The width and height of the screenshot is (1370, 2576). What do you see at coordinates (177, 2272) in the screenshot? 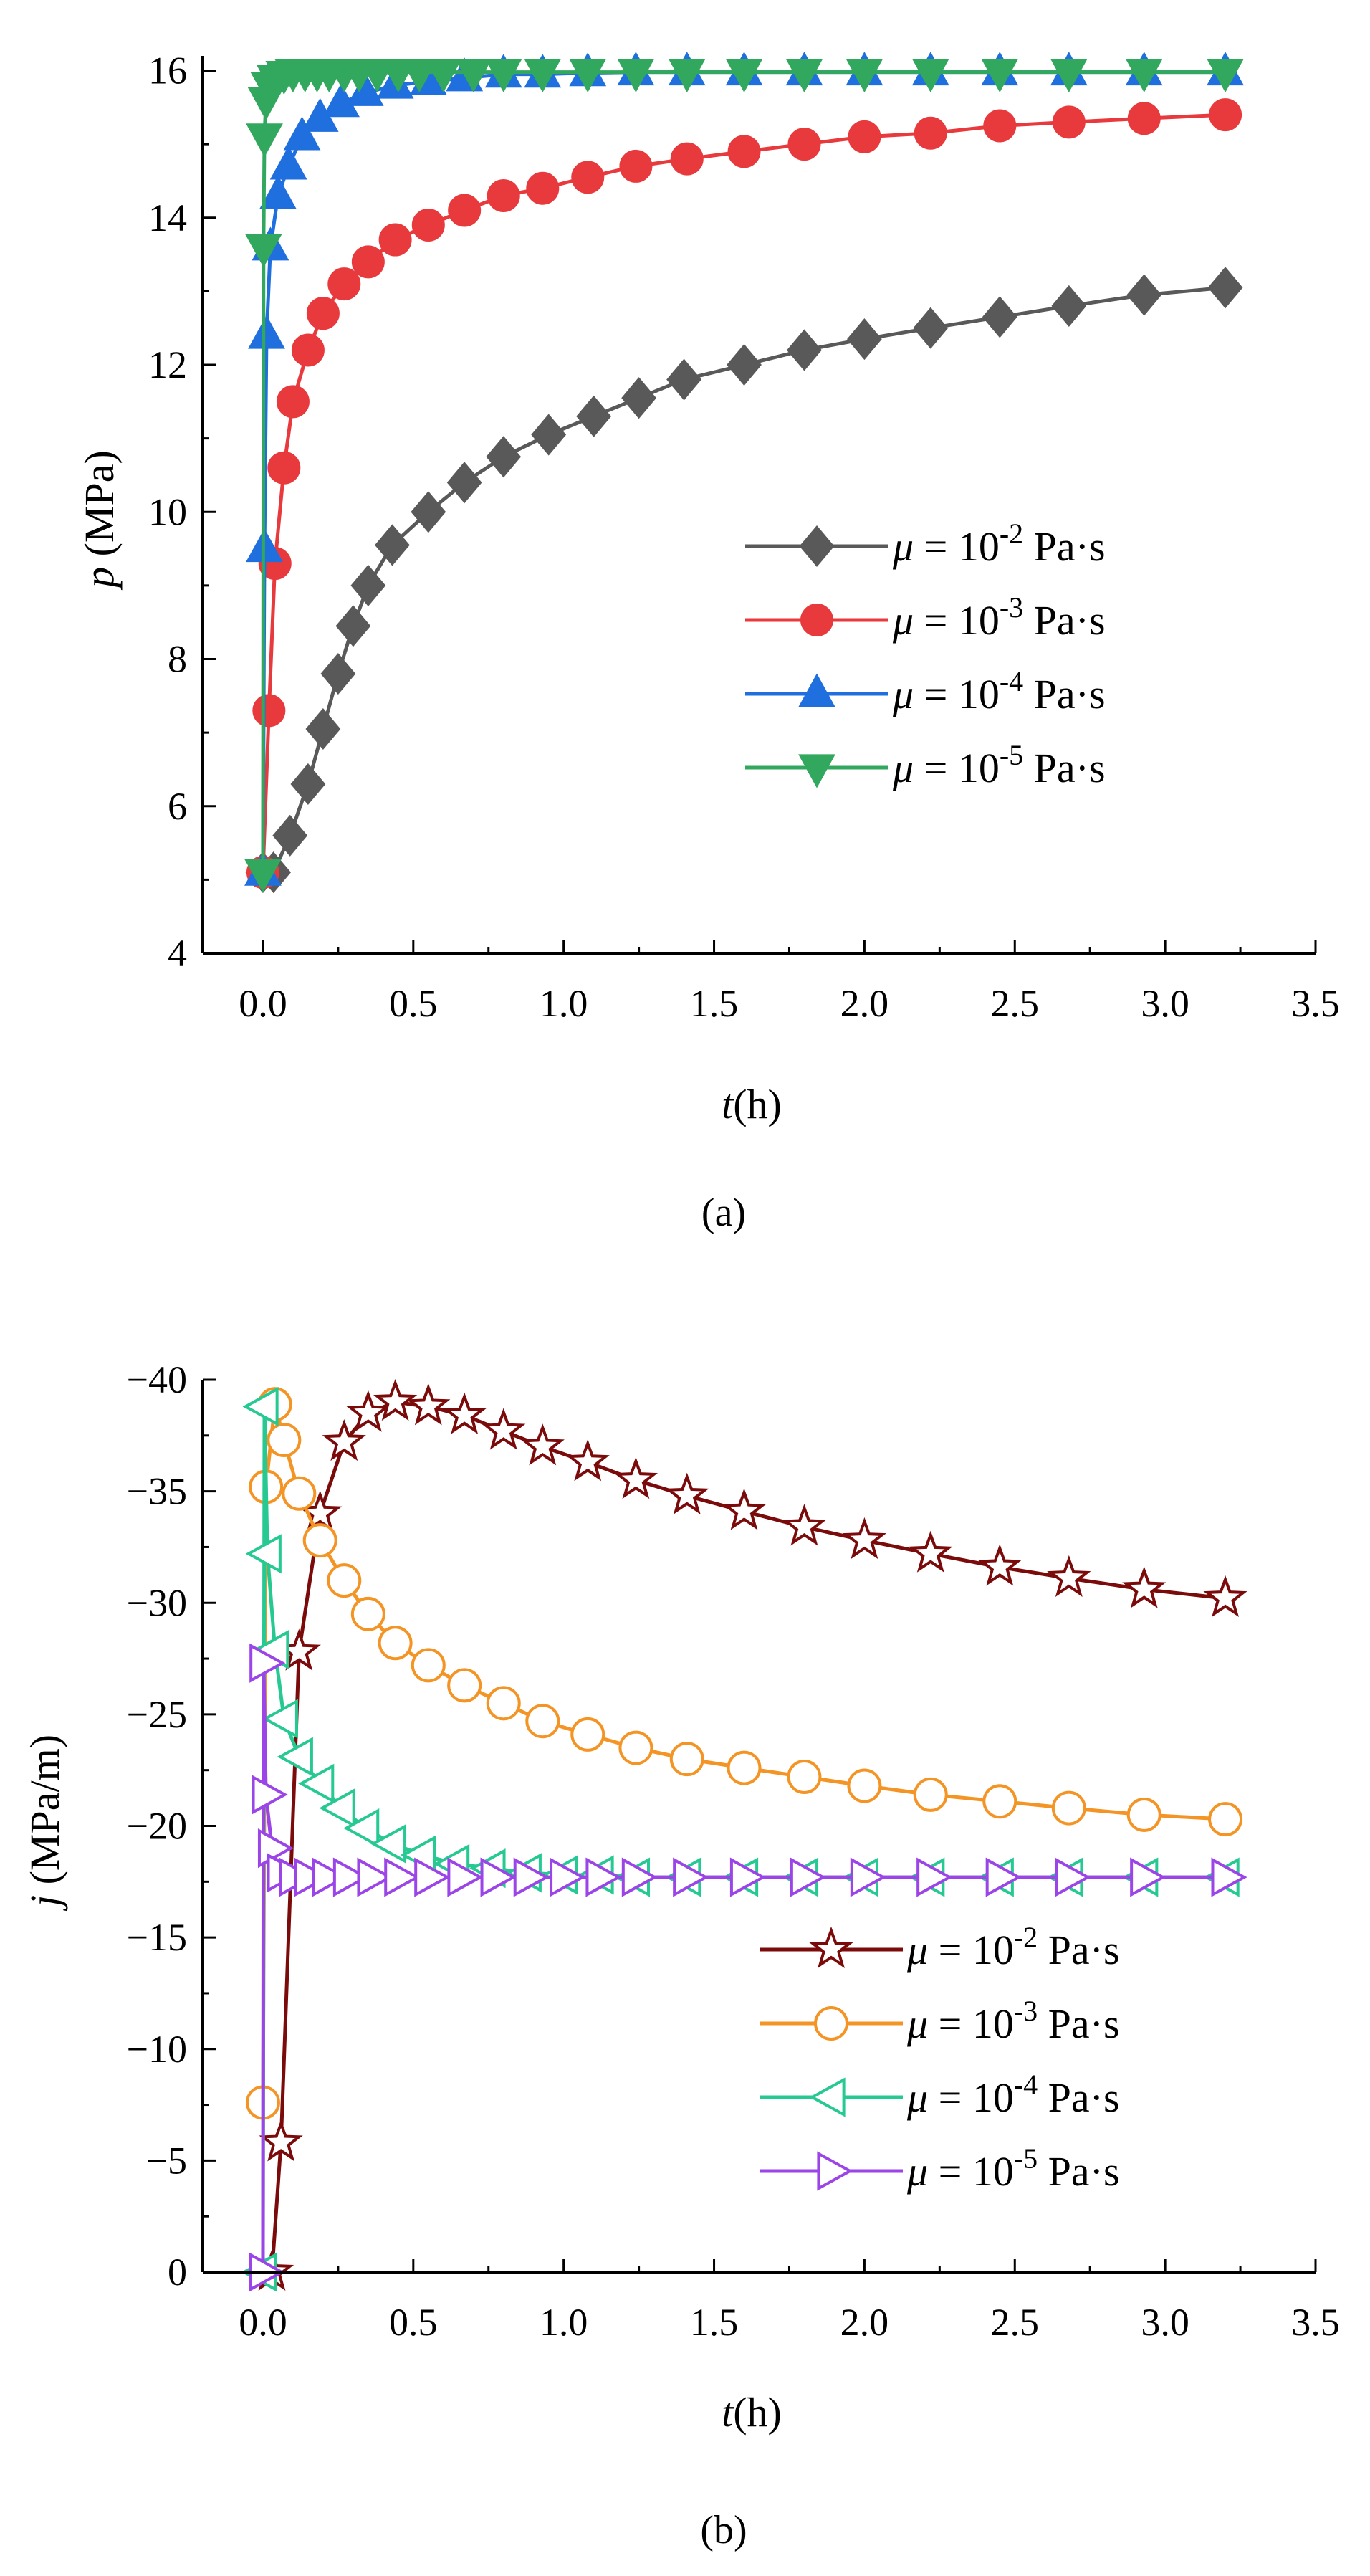
I see `y-tick-label-b-0: 0` at bounding box center [177, 2272].